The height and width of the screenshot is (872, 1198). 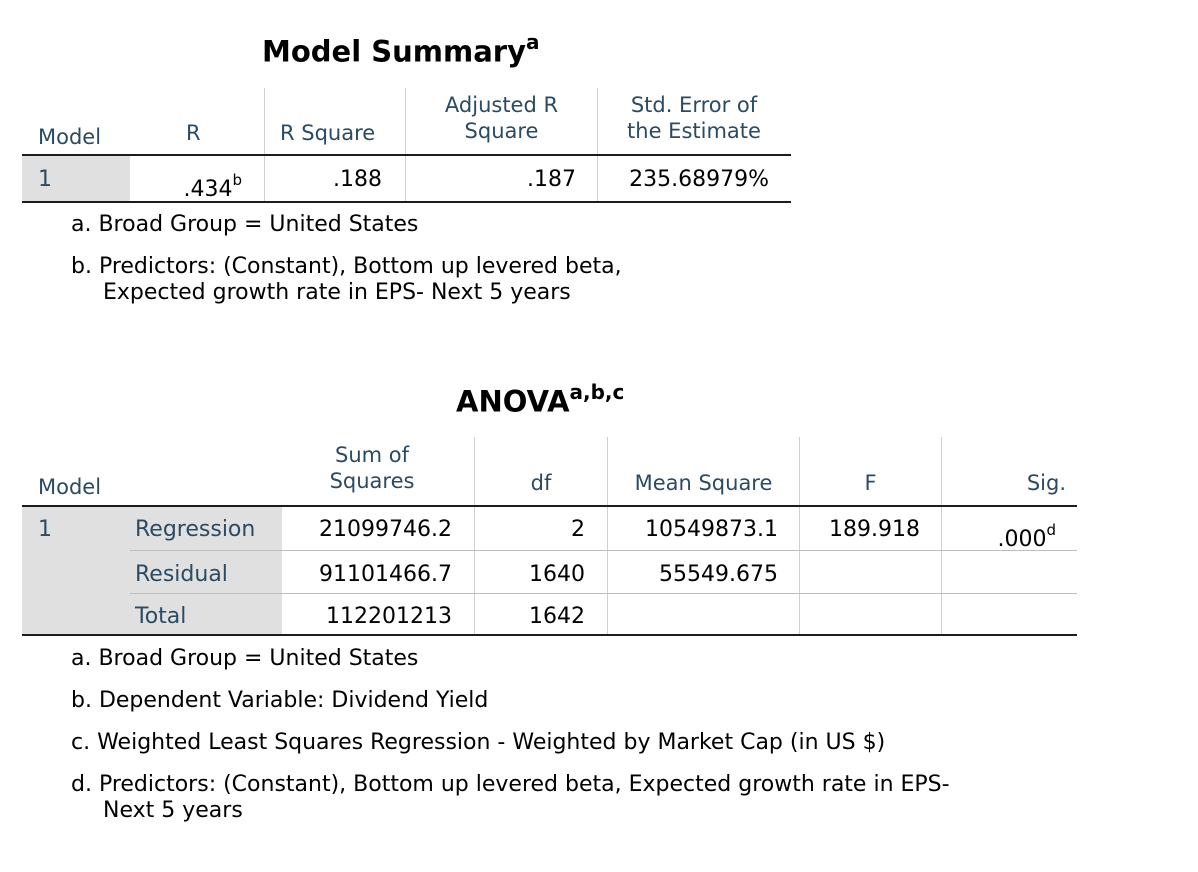 What do you see at coordinates (578, 529) in the screenshot?
I see `anova-cell-df-regression: 2` at bounding box center [578, 529].